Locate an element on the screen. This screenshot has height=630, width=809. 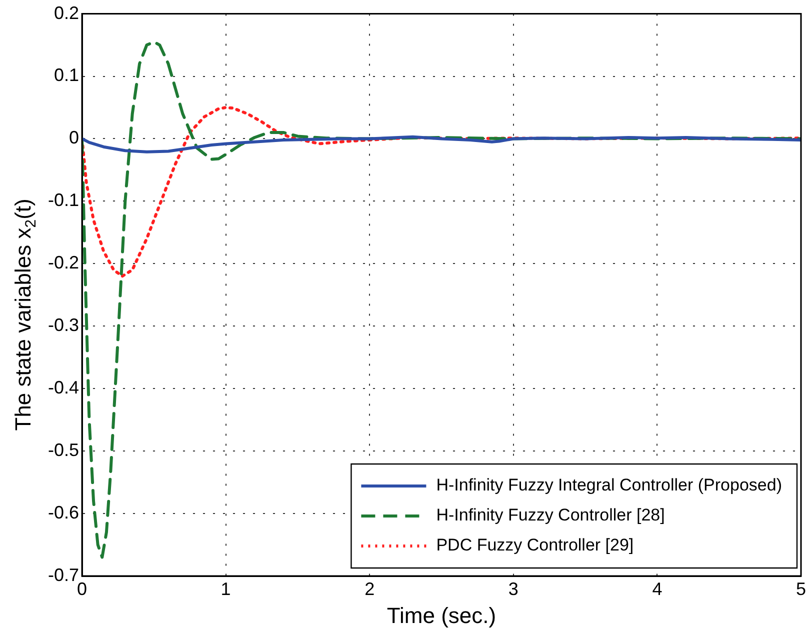
y-tick-label: 0.1 is located at coordinates (67, 75).